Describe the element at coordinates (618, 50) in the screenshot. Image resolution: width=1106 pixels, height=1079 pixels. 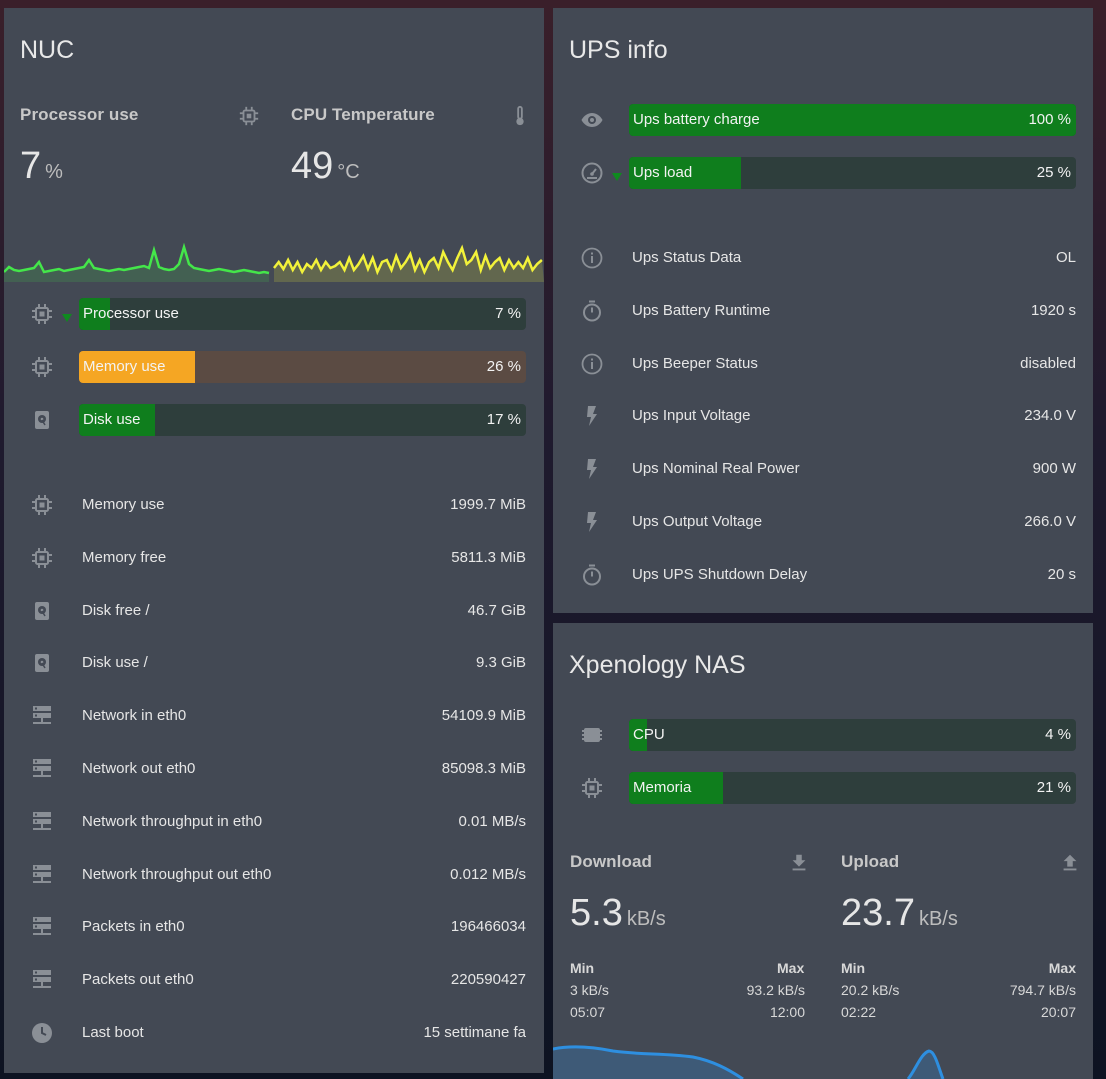
I see `card-title: UPS info` at that location.